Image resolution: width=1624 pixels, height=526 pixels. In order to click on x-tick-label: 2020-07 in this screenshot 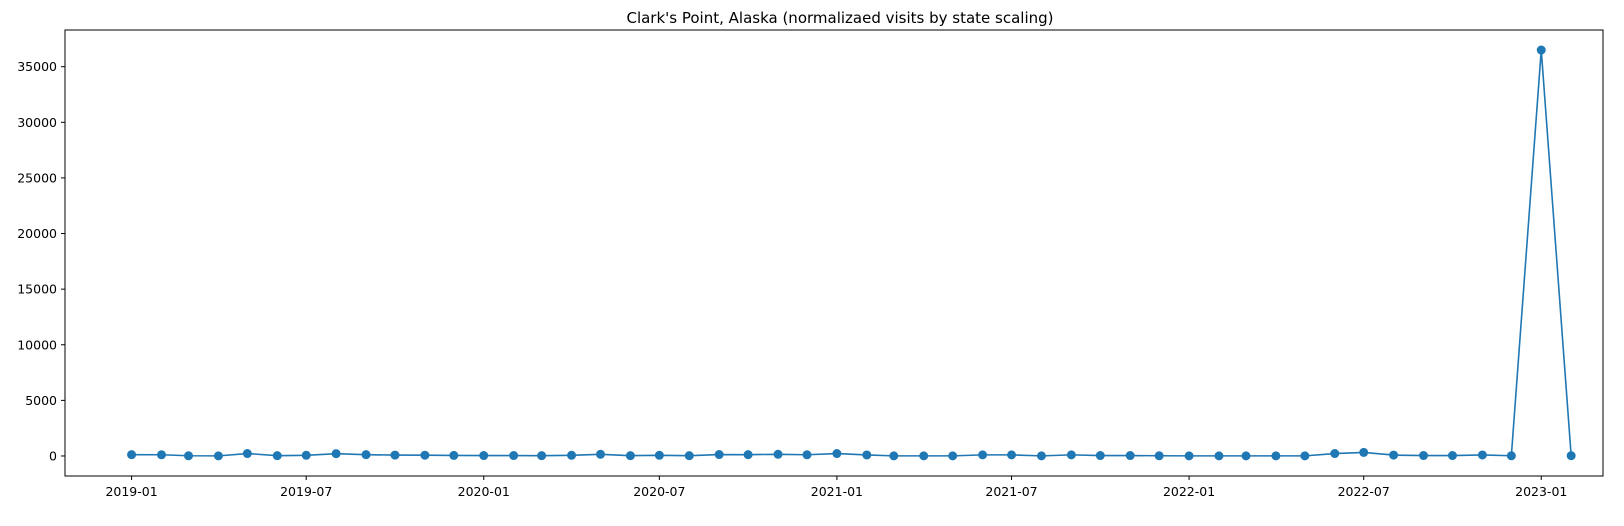, I will do `click(659, 491)`.